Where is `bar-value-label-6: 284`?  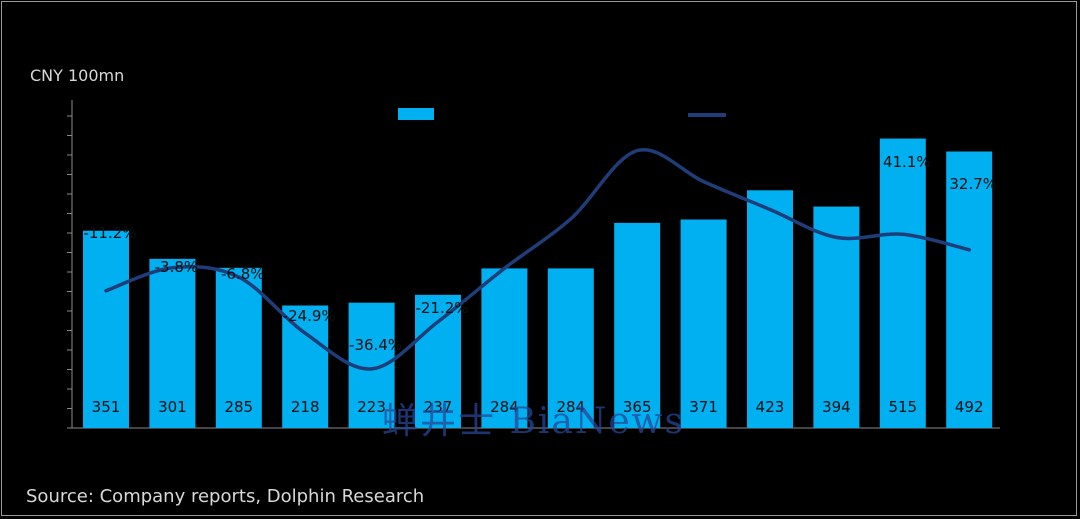
bar-value-label-6: 284 is located at coordinates (504, 407).